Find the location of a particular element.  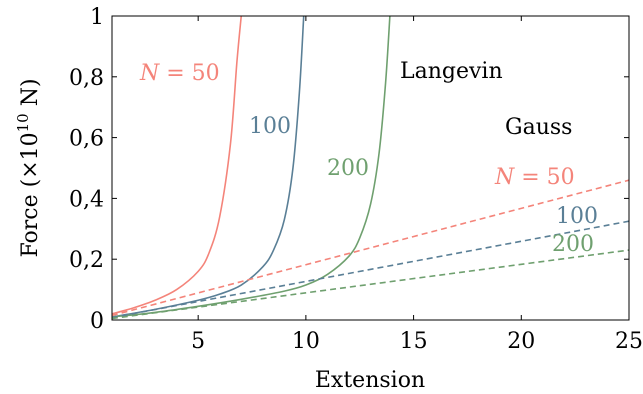

y-tick-label: 0,4 is located at coordinates (86, 199).